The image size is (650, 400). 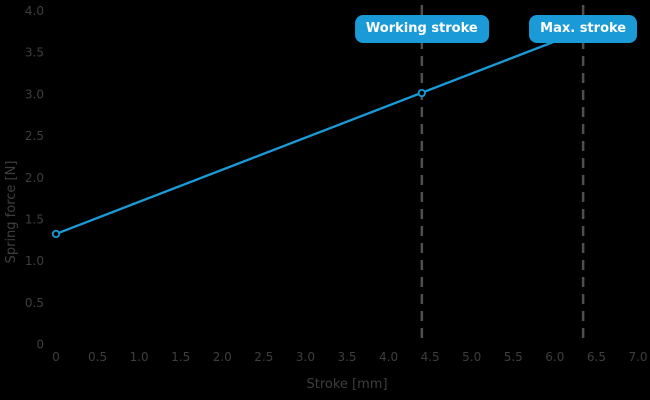 I want to click on y-tick-label: 2.5, so click(x=34, y=136).